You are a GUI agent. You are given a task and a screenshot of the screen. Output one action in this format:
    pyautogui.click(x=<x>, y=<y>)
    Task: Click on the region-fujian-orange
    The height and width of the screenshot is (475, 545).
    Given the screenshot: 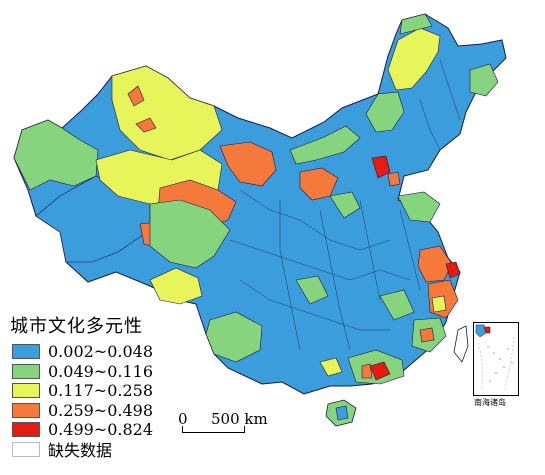 What is the action you would take?
    pyautogui.click(x=427, y=335)
    